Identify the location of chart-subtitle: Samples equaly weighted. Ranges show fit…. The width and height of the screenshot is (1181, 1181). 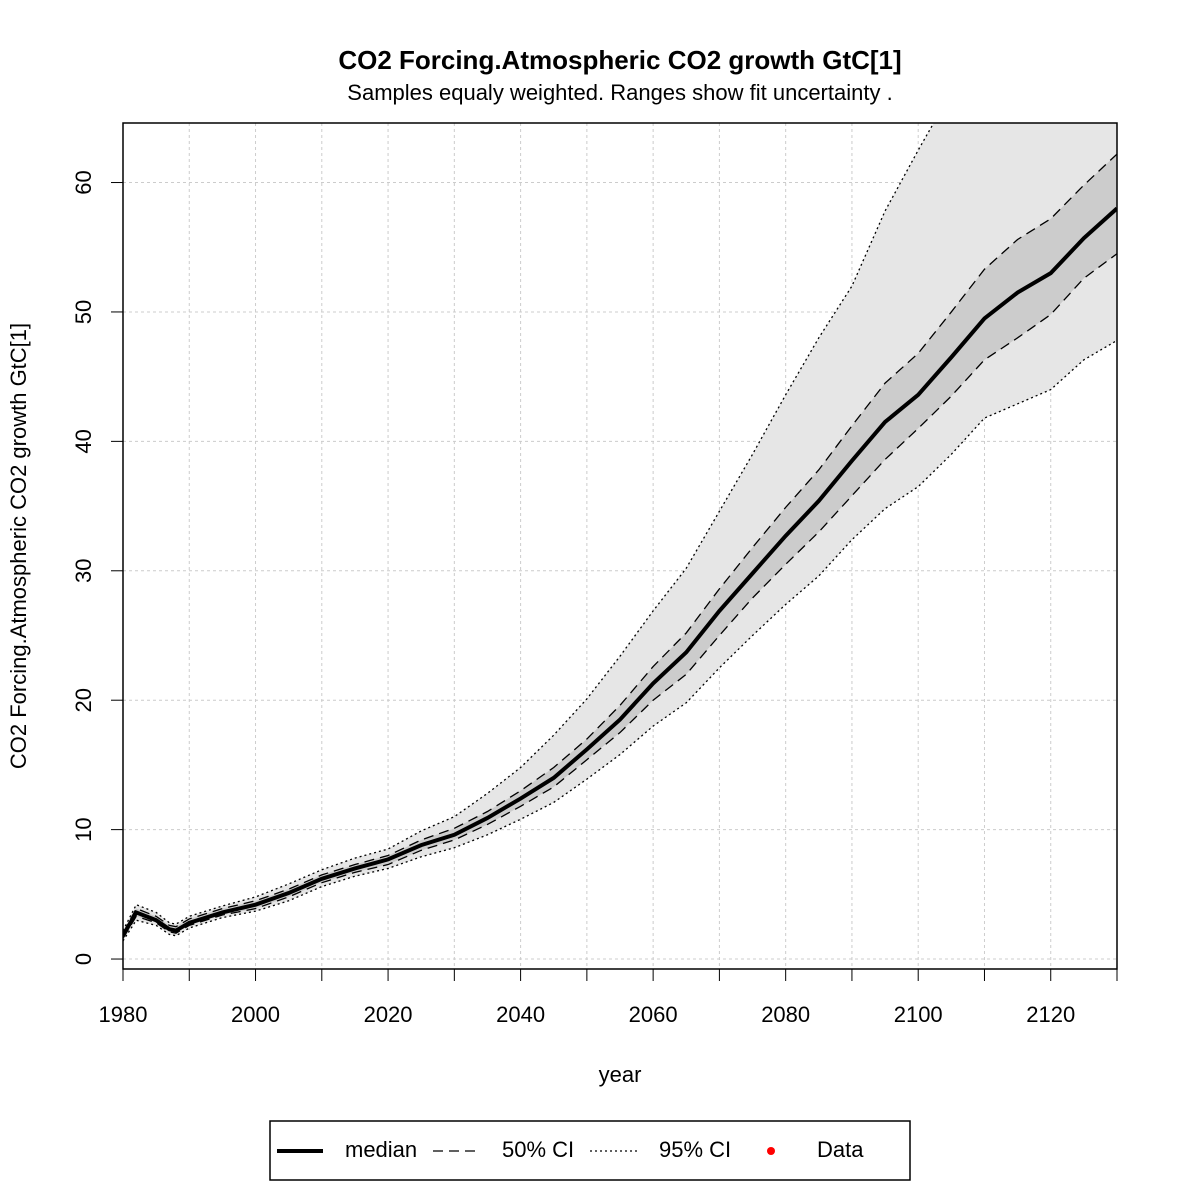
(619, 92).